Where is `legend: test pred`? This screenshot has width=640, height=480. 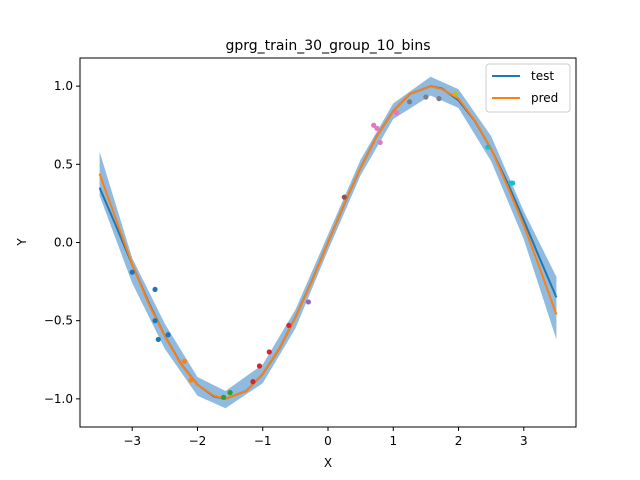
legend: test pred is located at coordinates (528, 88).